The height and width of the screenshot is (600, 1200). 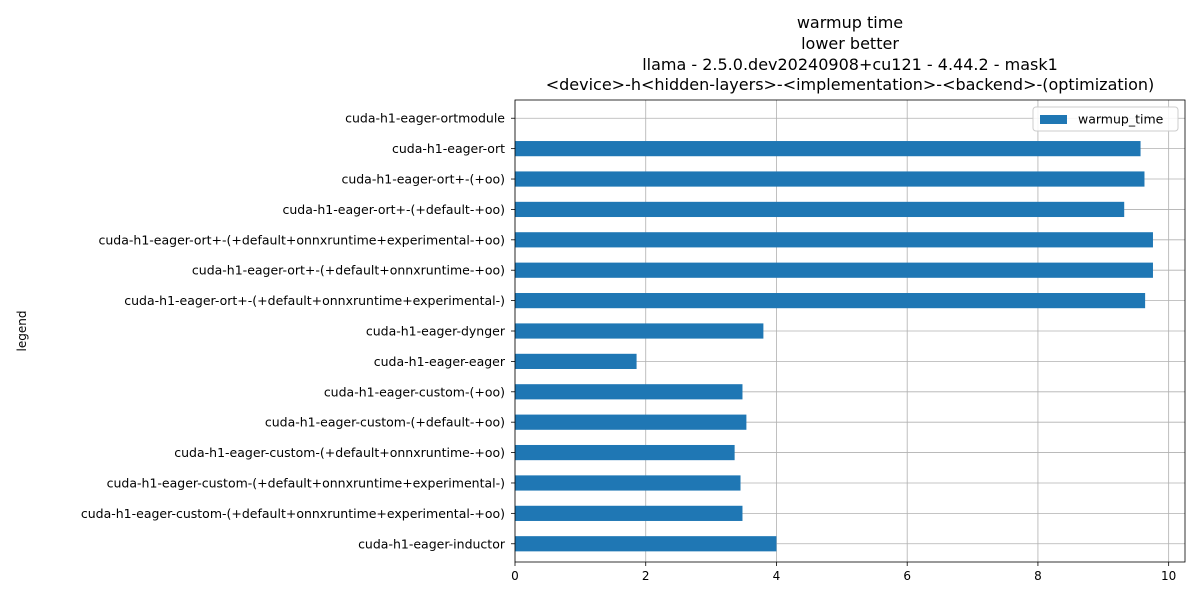 What do you see at coordinates (777, 576) in the screenshot?
I see `x-tick-label: 4` at bounding box center [777, 576].